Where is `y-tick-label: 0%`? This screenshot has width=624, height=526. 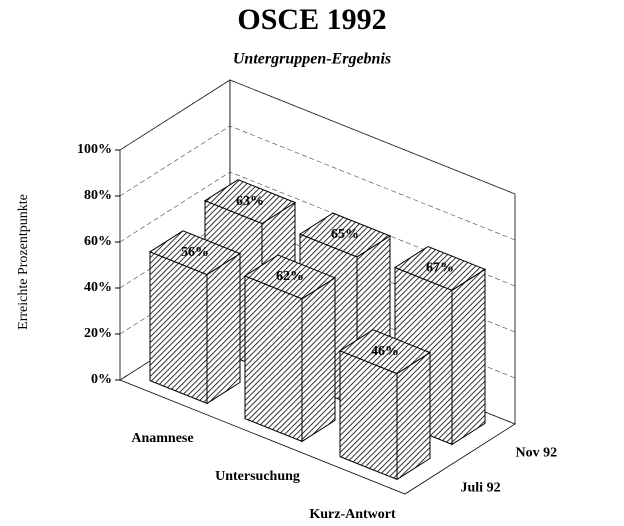
y-tick-label: 0% is located at coordinates (101, 379).